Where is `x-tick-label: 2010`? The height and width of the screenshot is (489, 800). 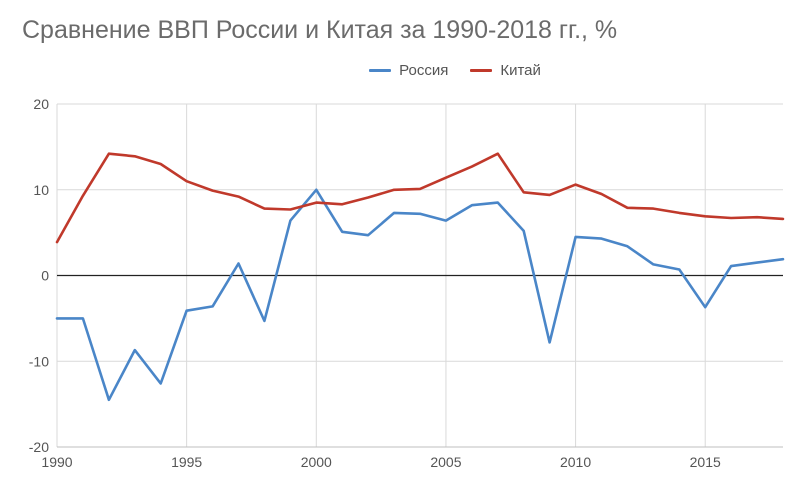
x-tick-label: 2010 is located at coordinates (575, 462).